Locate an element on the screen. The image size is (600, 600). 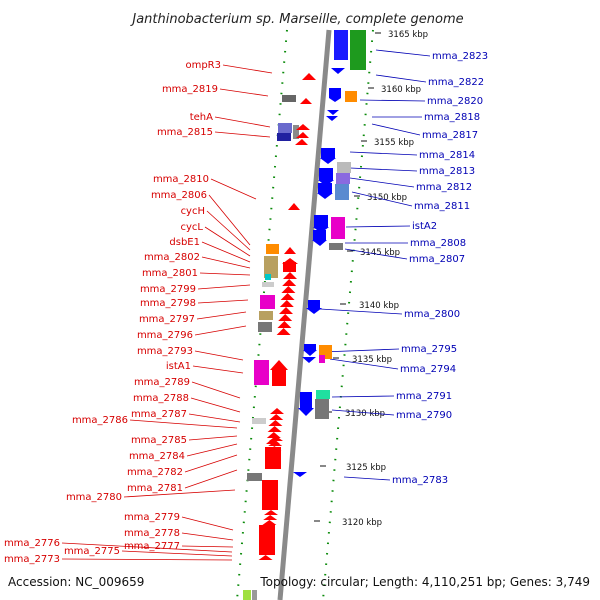
right-gene-label: mma_2783 is located at coordinates (420, 480).